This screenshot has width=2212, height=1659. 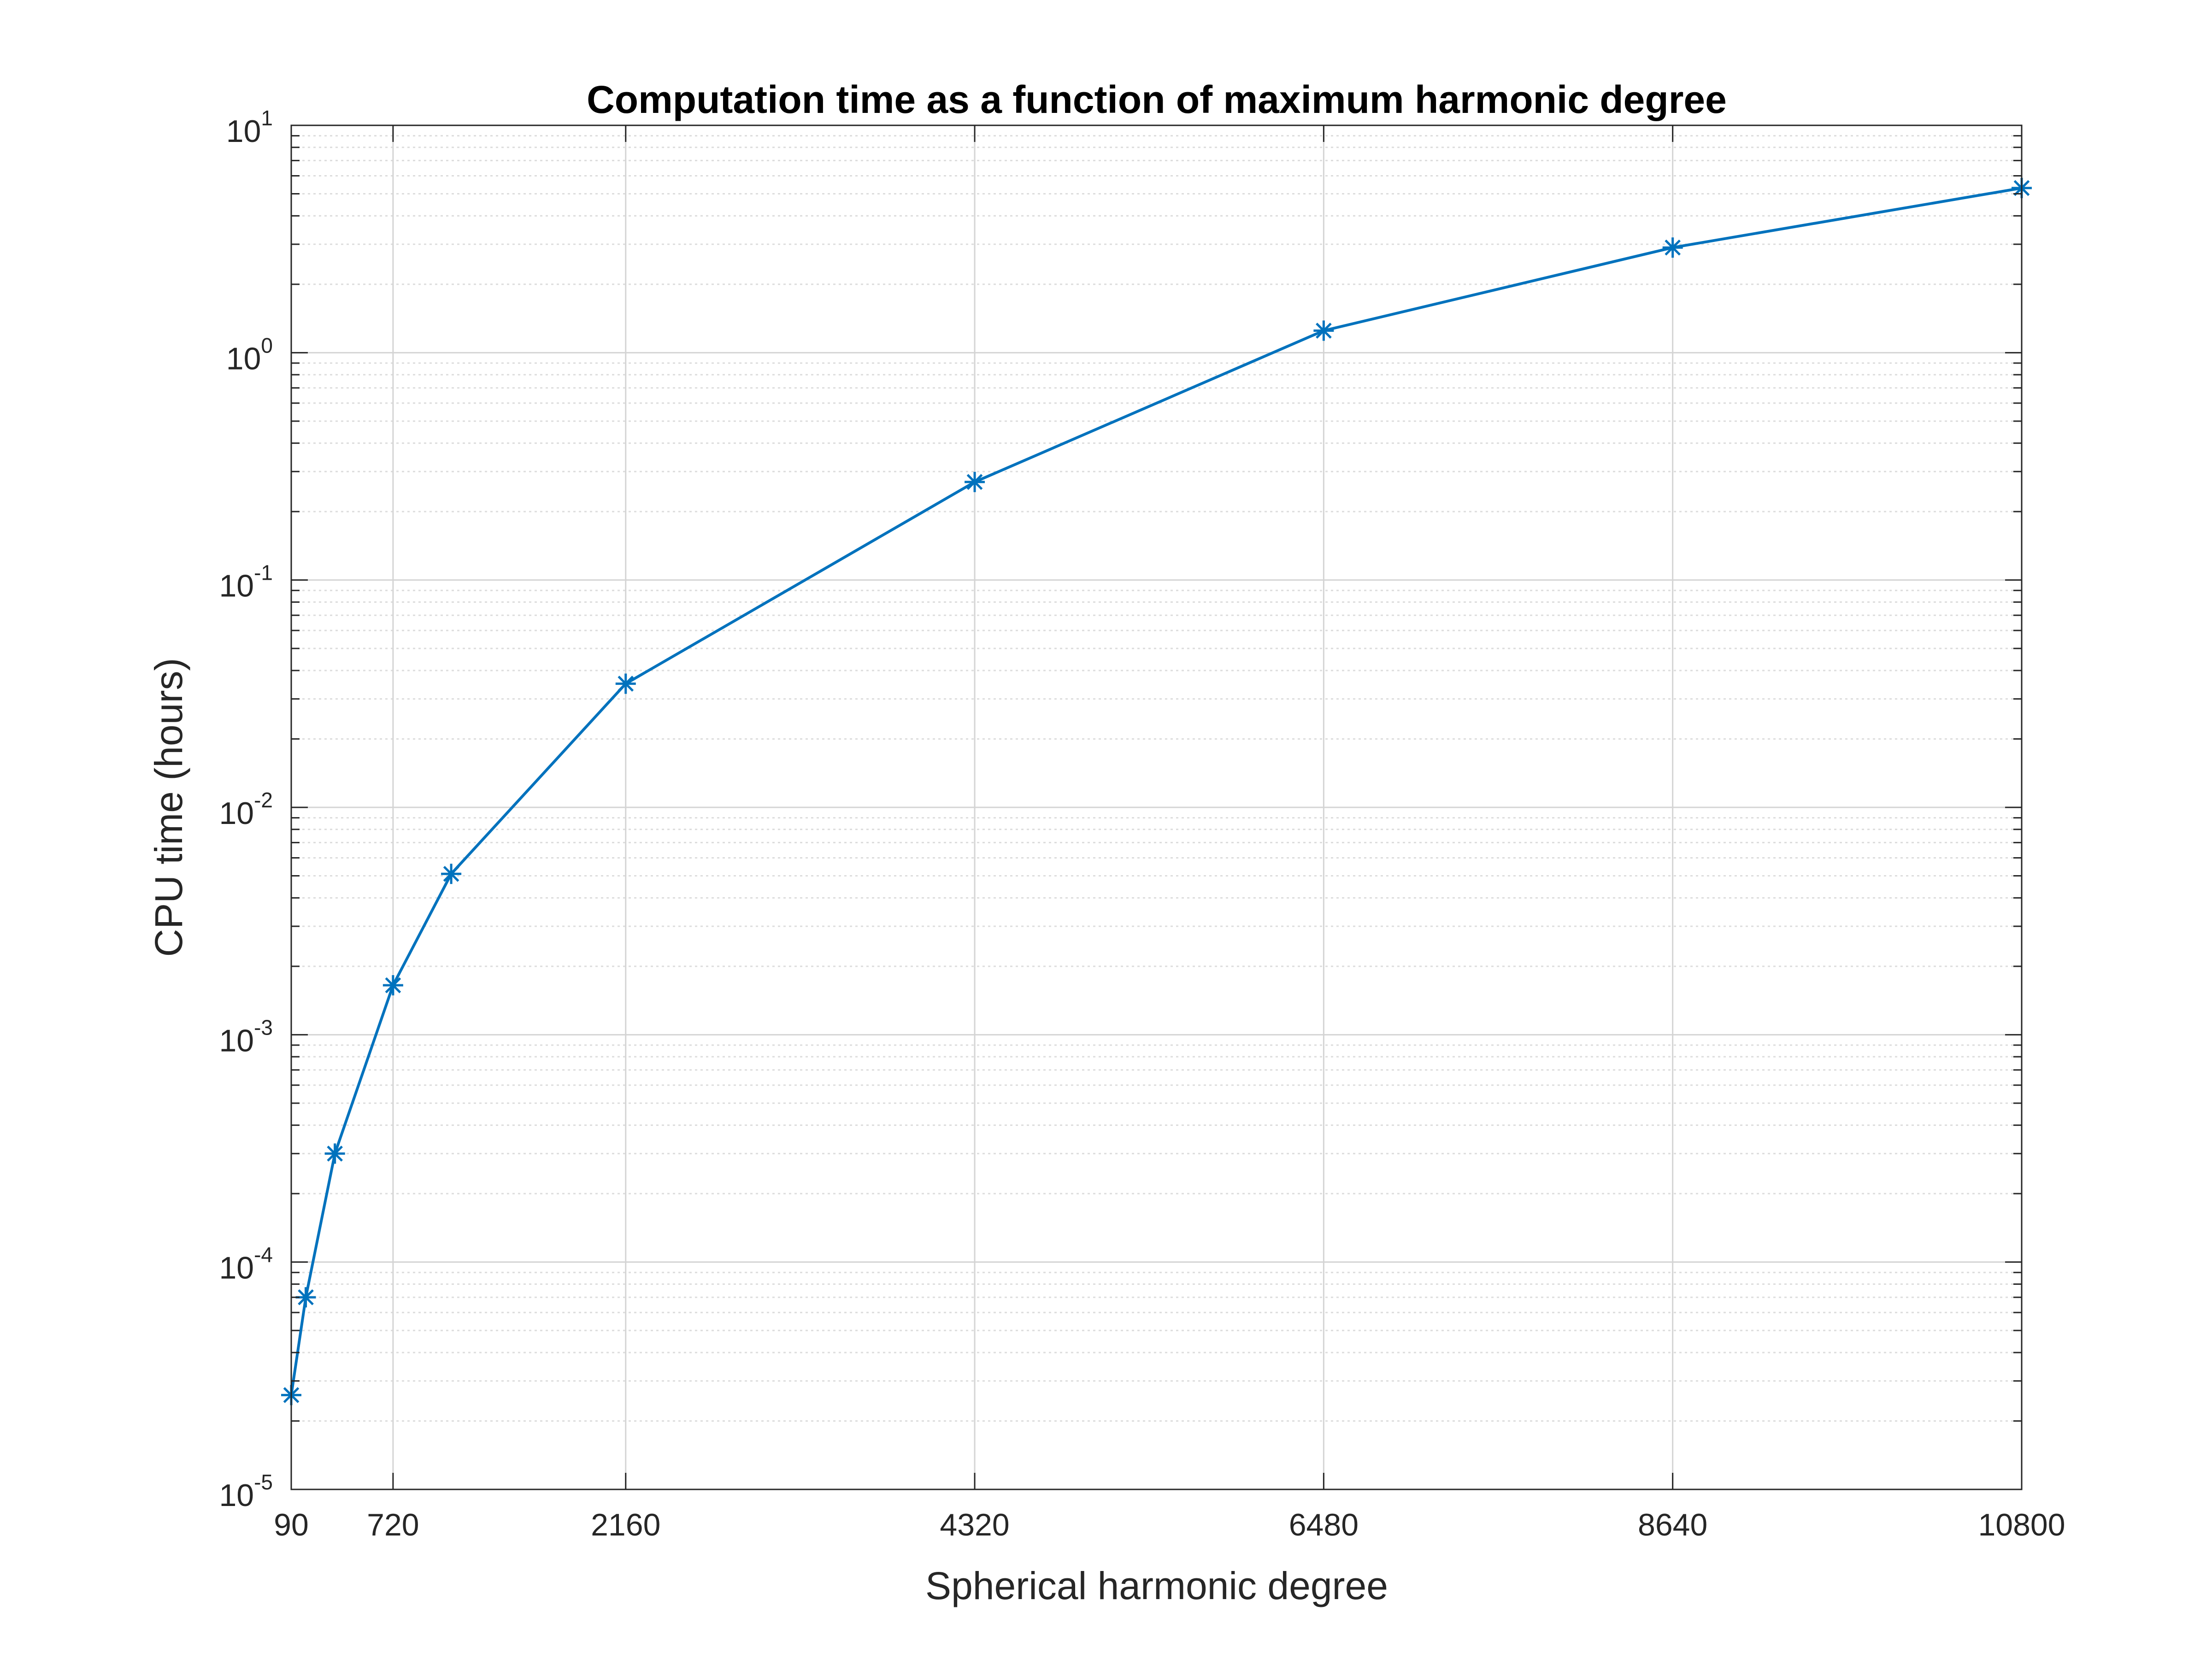 I want to click on y-tick-label: 10⁻³, so click(x=246, y=1036).